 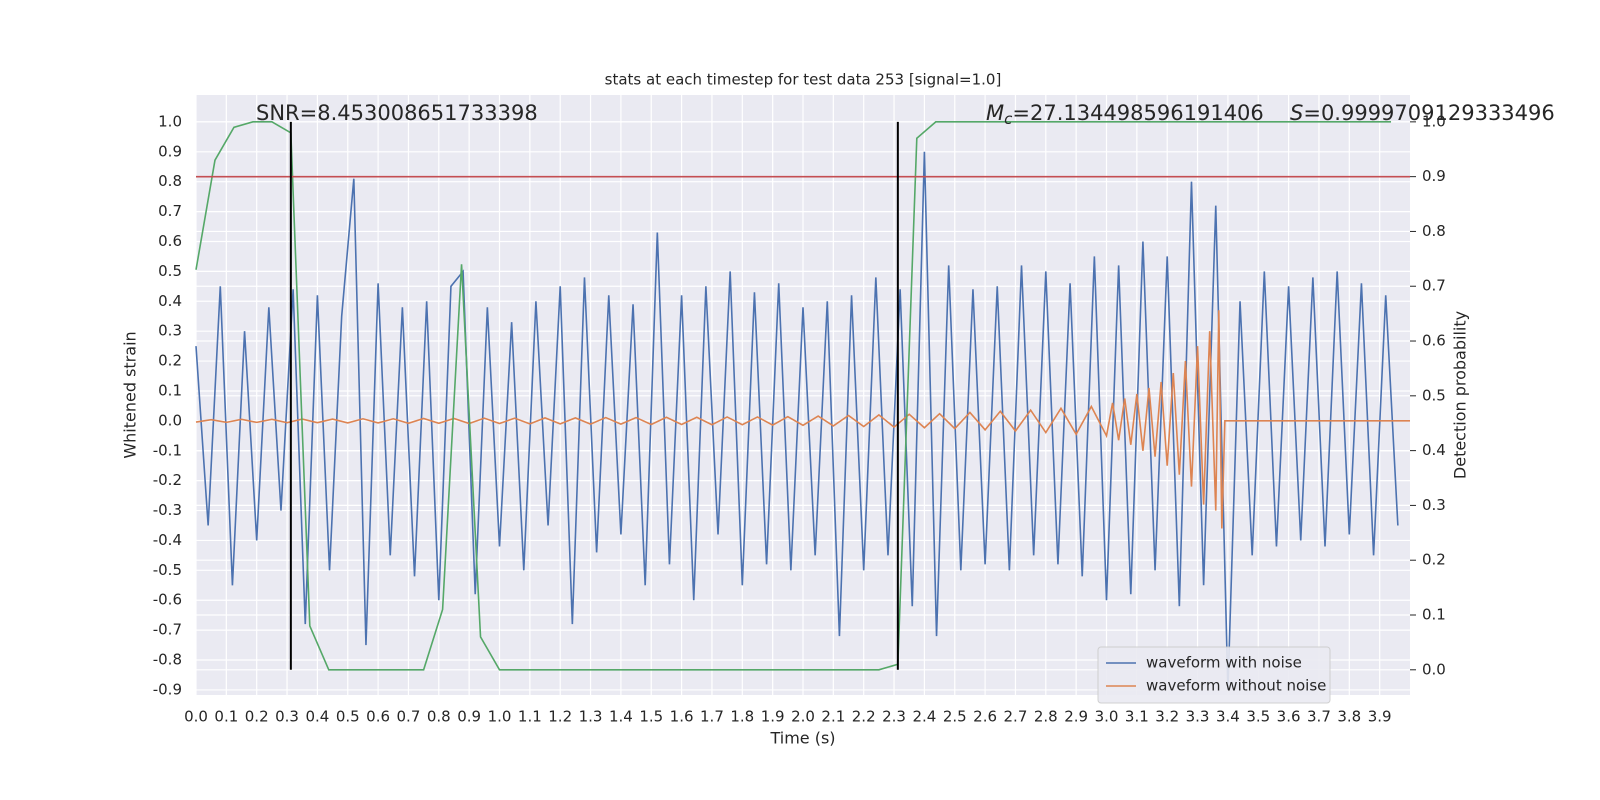 I want to click on y-tick-label: 0.4, so click(x=170, y=301).